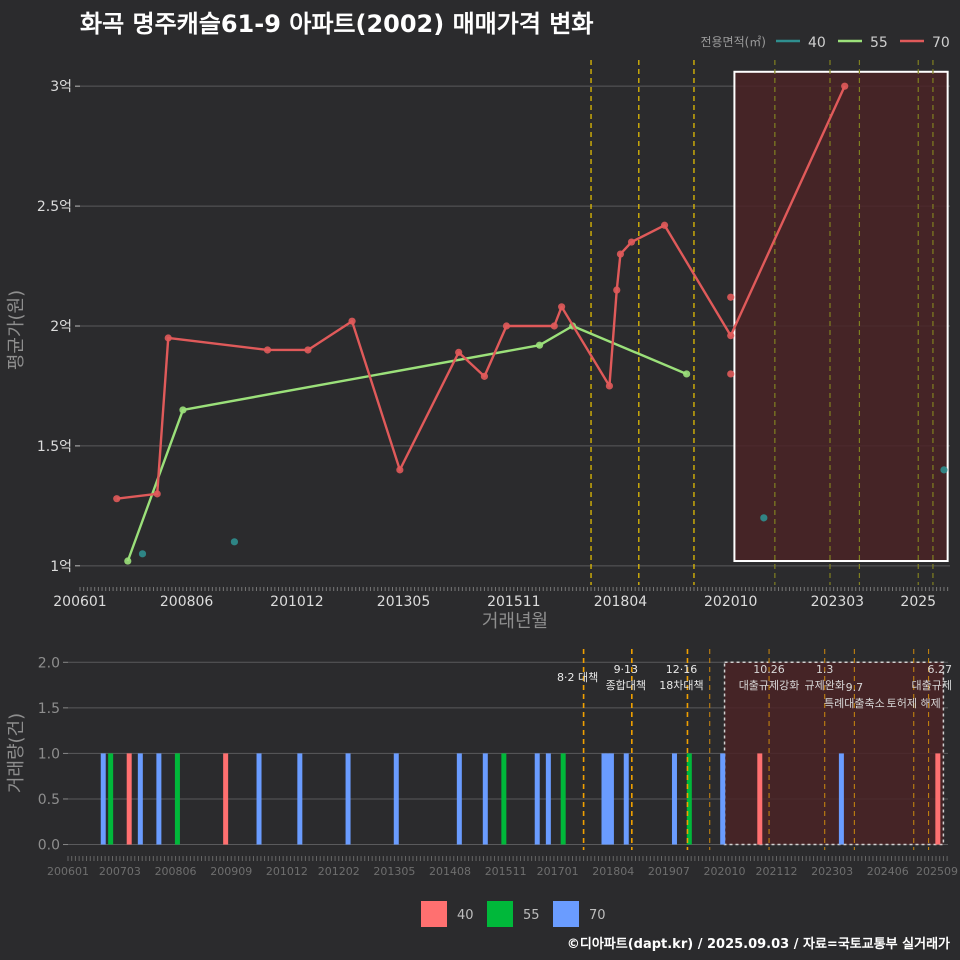  Describe the element at coordinates (506, 871) in the screenshot. I see `volume-x-tick-label: 201511` at that location.